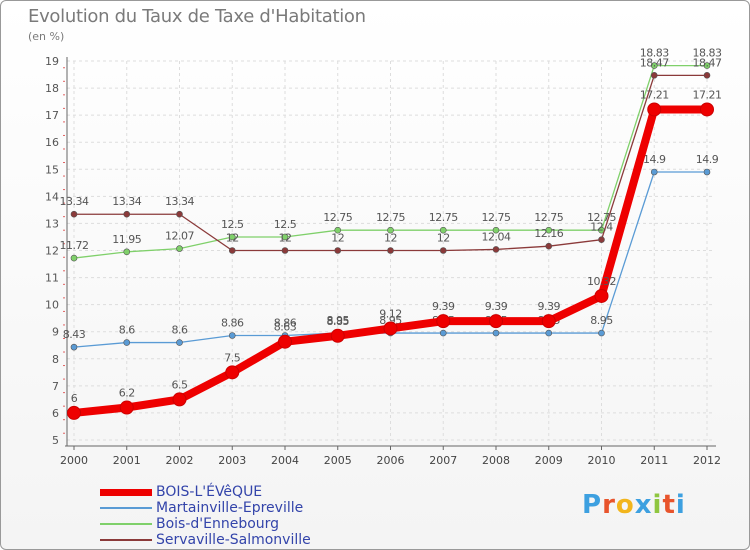 The height and width of the screenshot is (550, 750). What do you see at coordinates (609, 505) in the screenshot?
I see `logo-letter: r` at bounding box center [609, 505].